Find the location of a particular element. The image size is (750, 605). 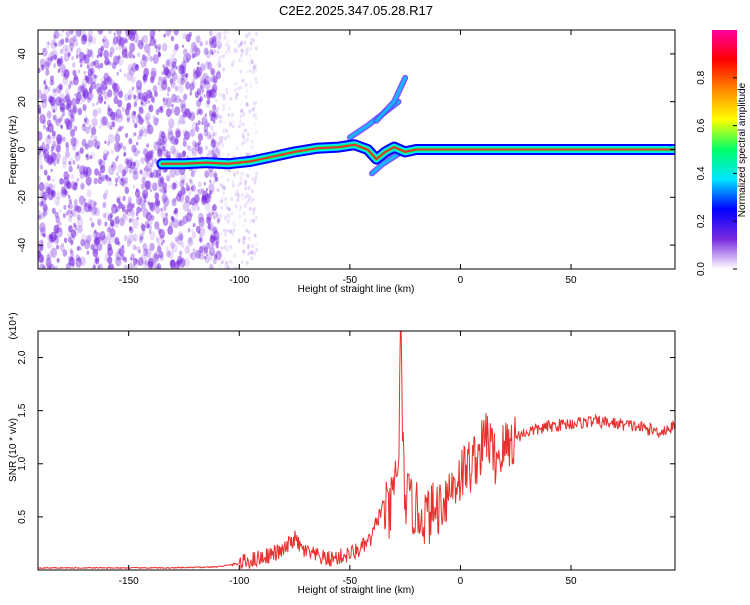

snr-multiplier-label: (x10⁴) is located at coordinates (13, 325).